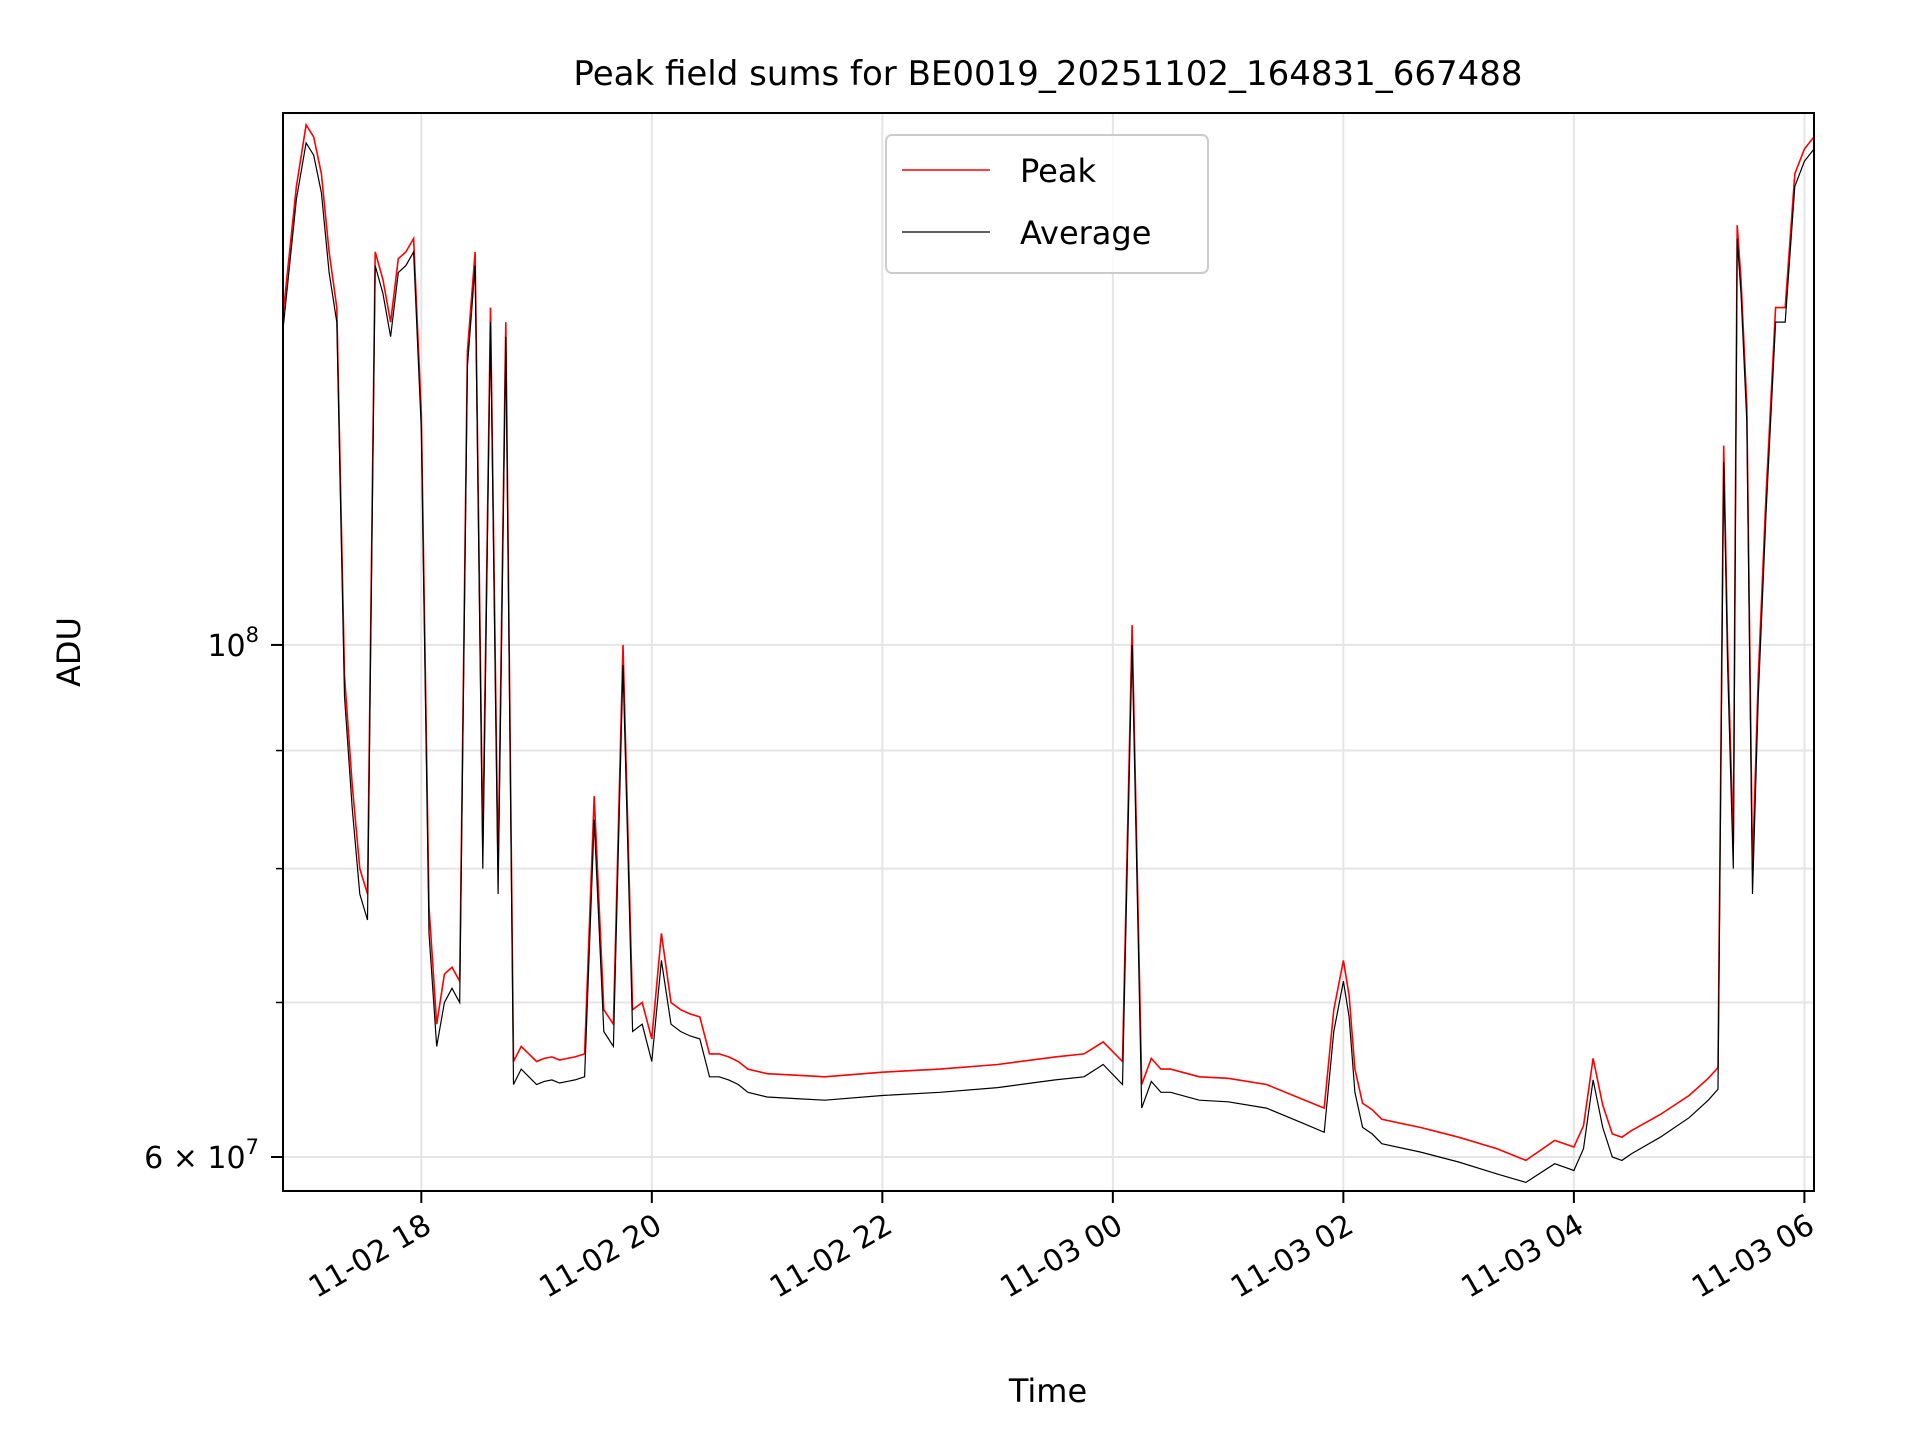  Describe the element at coordinates (1047, 204) in the screenshot. I see `legend: Peak Average` at that location.